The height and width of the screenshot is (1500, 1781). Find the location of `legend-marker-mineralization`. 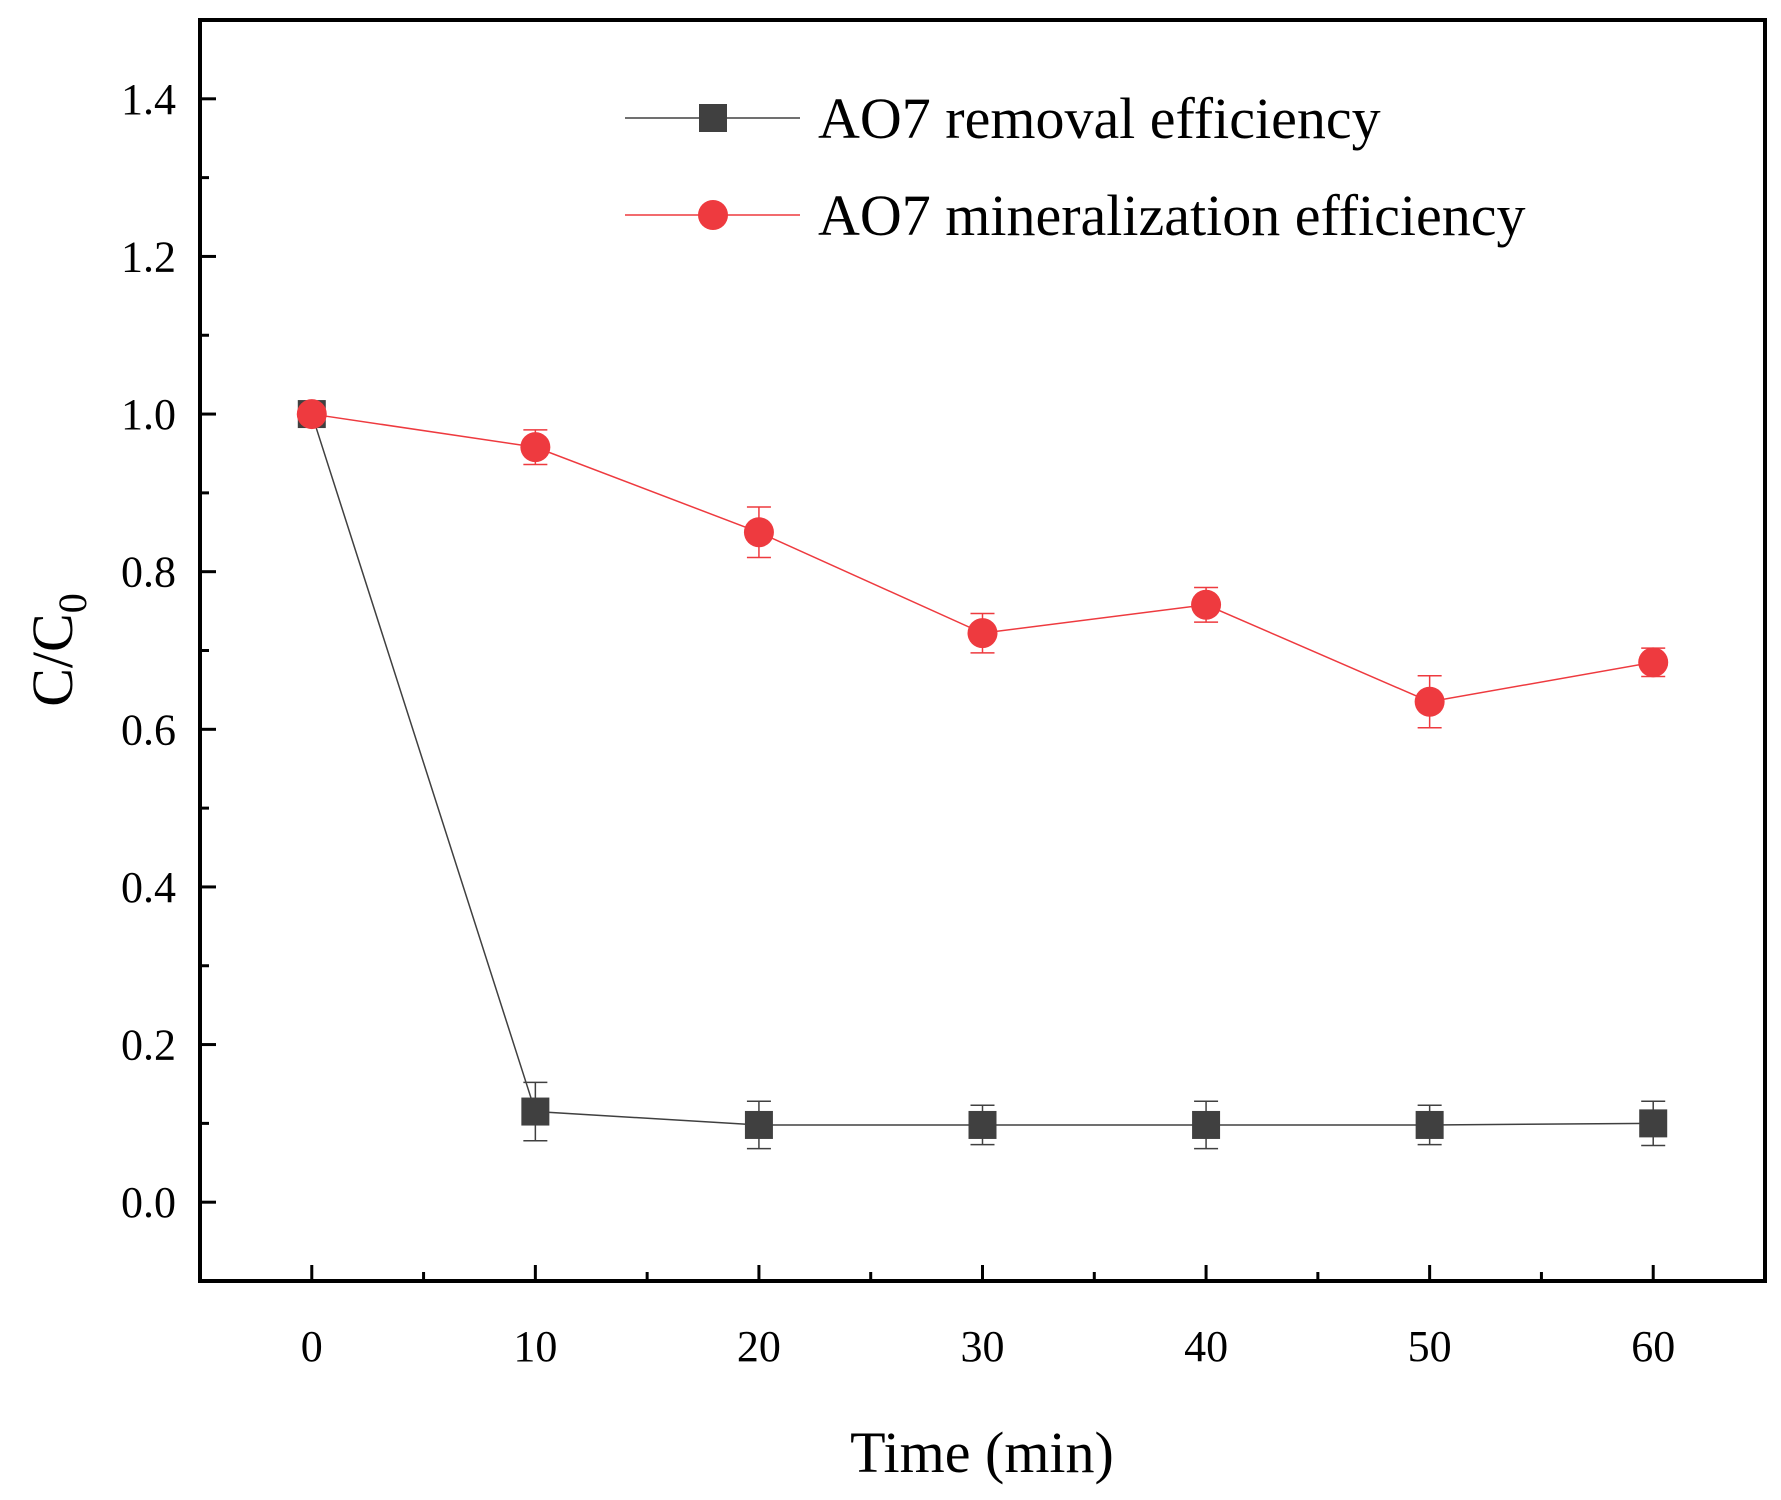

legend-marker-mineralization is located at coordinates (713, 215).